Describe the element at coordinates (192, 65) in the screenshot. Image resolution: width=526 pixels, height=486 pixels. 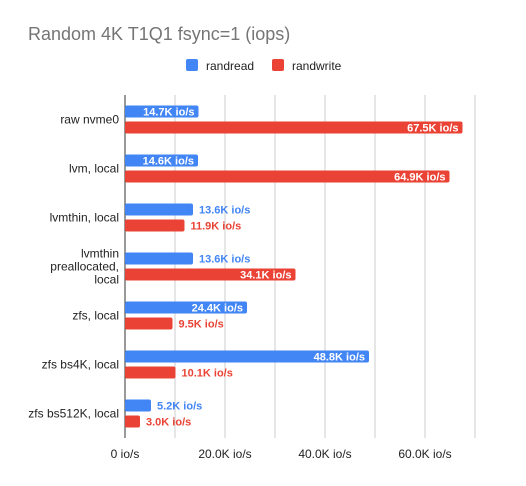
I see `legend-swatch-randread` at that location.